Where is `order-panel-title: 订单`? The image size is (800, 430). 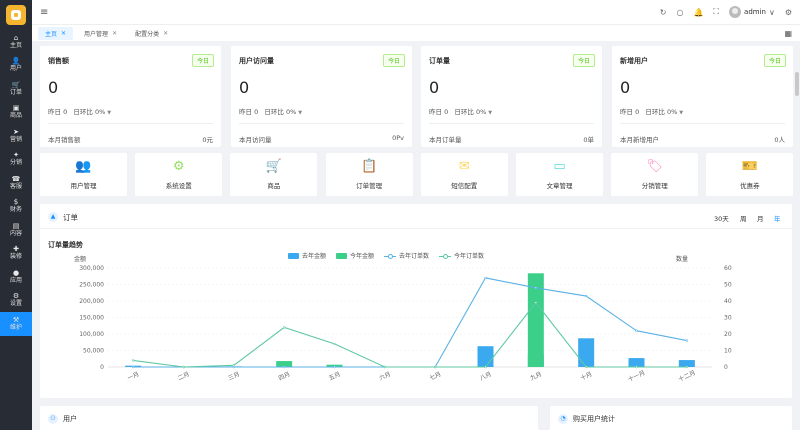 order-panel-title: 订单 is located at coordinates (70, 217).